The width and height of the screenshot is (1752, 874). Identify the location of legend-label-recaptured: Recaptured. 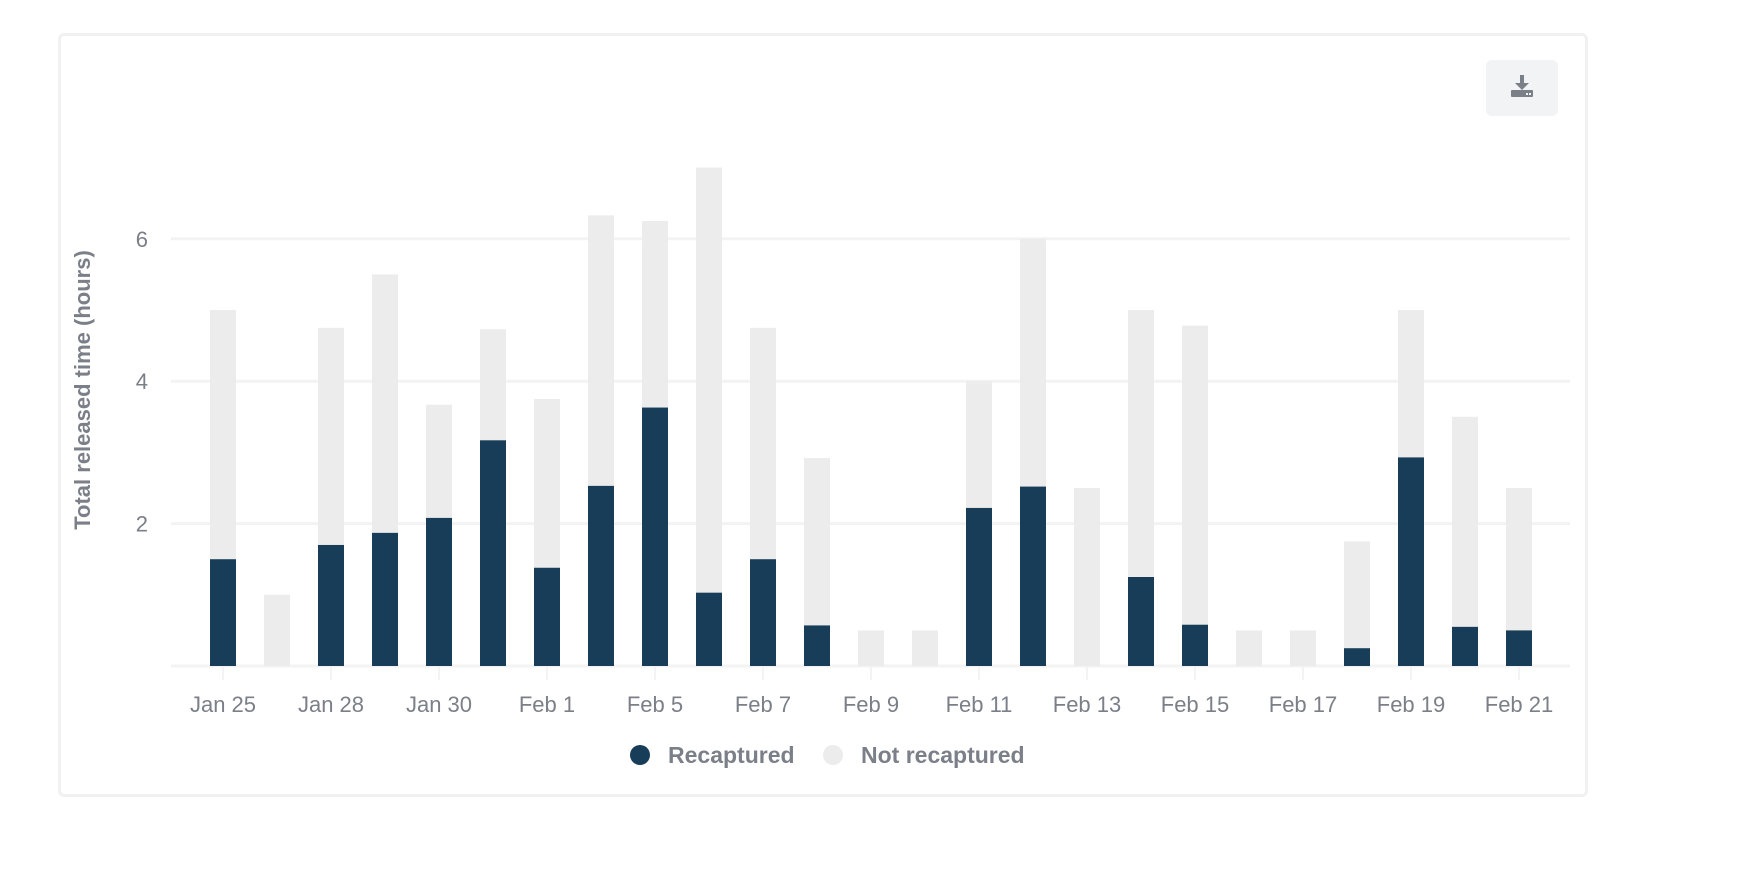
(731, 755).